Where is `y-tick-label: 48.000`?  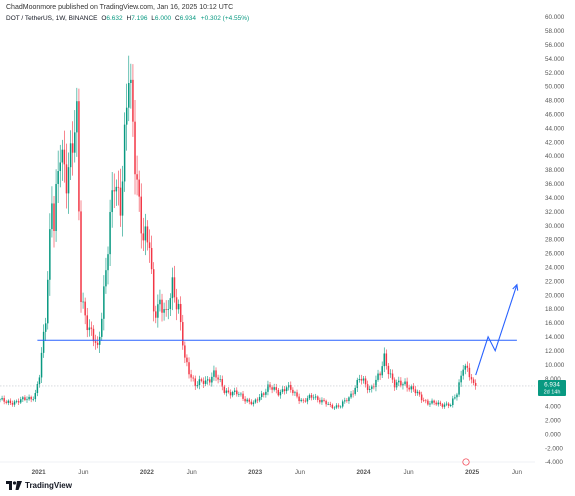 y-tick-label: 48.000 is located at coordinates (555, 101).